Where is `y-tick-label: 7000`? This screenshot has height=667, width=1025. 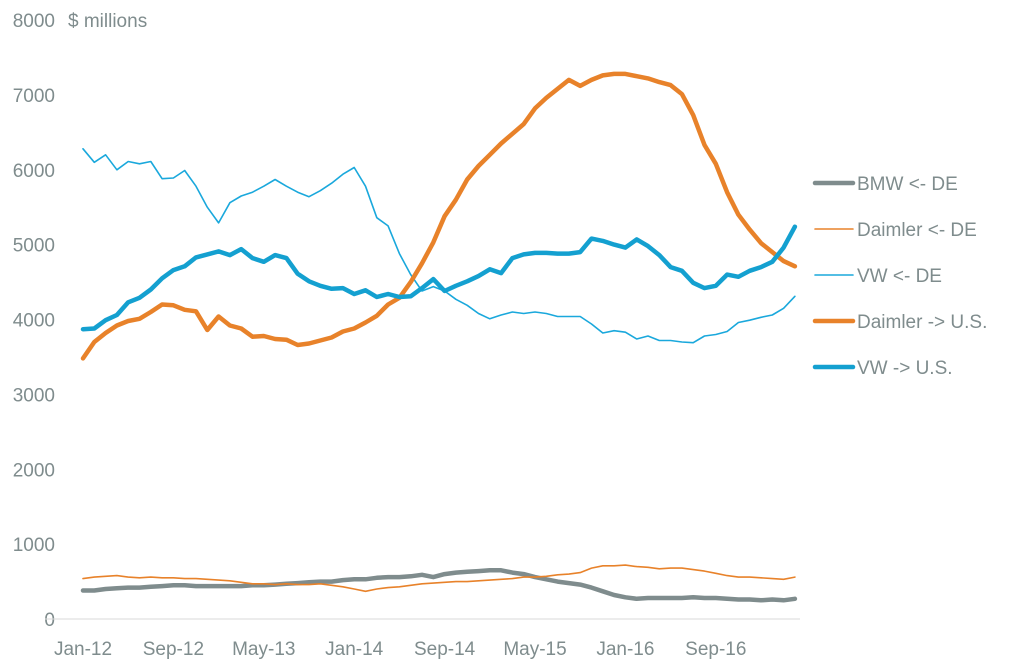
y-tick-label: 7000 is located at coordinates (34, 96).